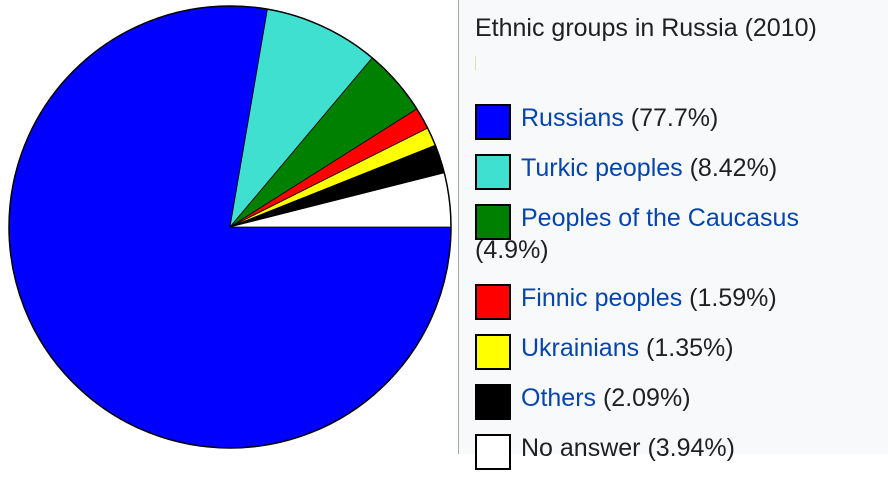 This screenshot has width=888, height=484. What do you see at coordinates (687, 448) in the screenshot?
I see `legend-value-no-answer: (3.94%)` at bounding box center [687, 448].